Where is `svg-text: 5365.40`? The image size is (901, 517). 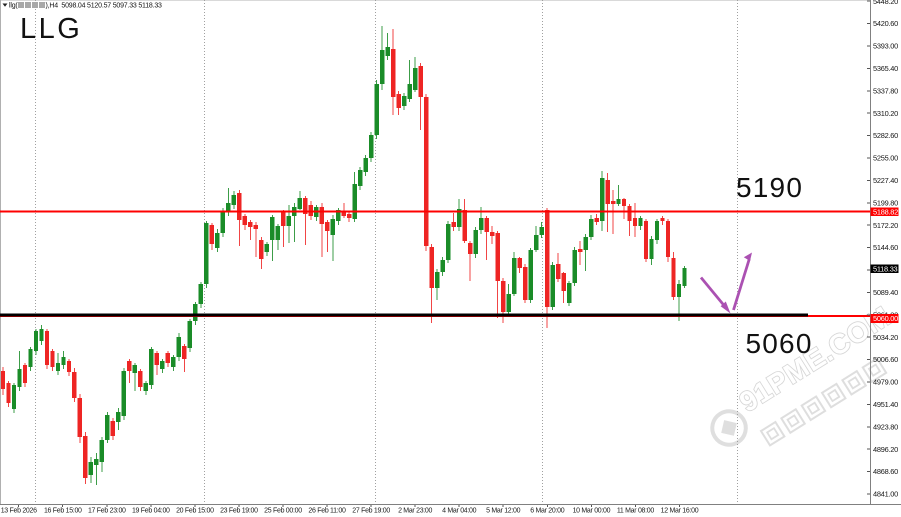 svg-text: 5365.40 is located at coordinates (885, 68).